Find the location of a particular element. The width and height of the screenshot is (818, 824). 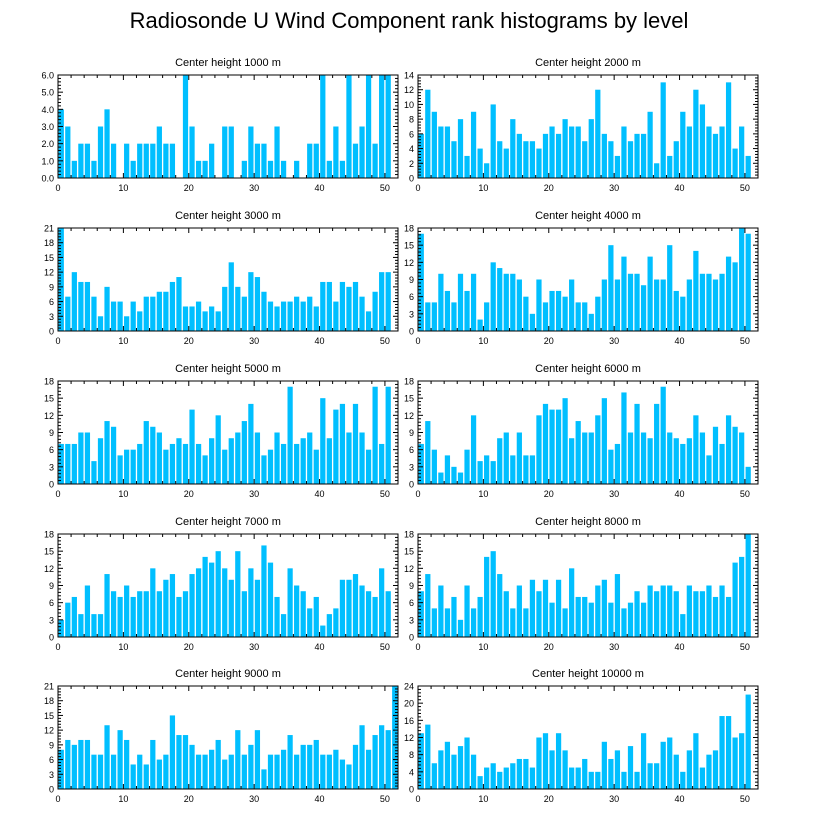

x-tick-label: 0 is located at coordinates (57, 494).